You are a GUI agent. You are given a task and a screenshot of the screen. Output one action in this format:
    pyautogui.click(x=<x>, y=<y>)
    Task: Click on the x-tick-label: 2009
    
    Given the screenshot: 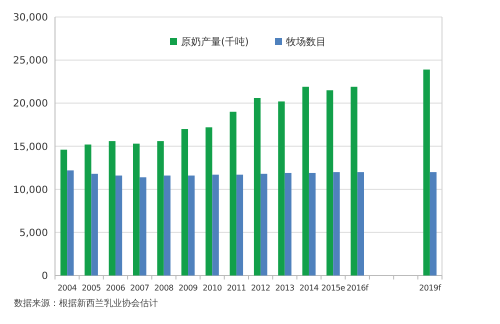 What is the action you would take?
    pyautogui.click(x=188, y=288)
    